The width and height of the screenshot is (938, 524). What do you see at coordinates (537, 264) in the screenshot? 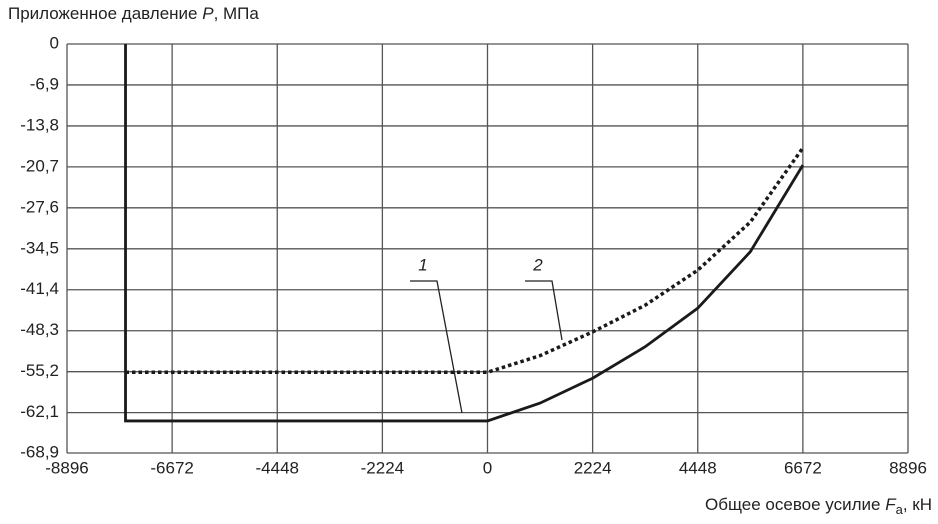
I see `curve-label: 2` at bounding box center [537, 264].